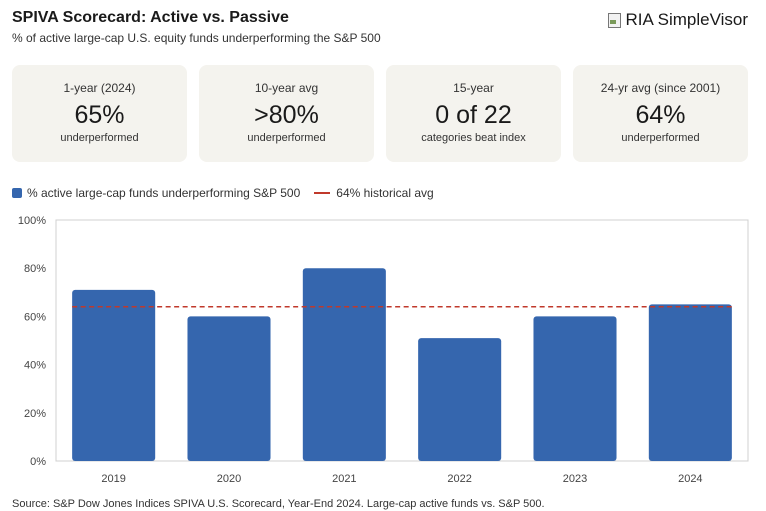 The height and width of the screenshot is (511, 766). I want to click on y-tick-label: 20%, so click(35, 414).